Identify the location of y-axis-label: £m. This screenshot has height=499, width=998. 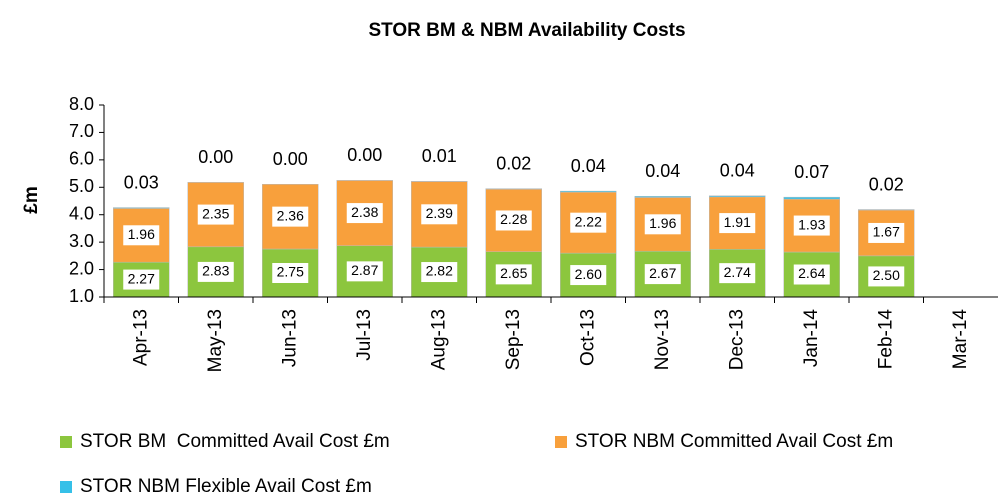
(31, 199).